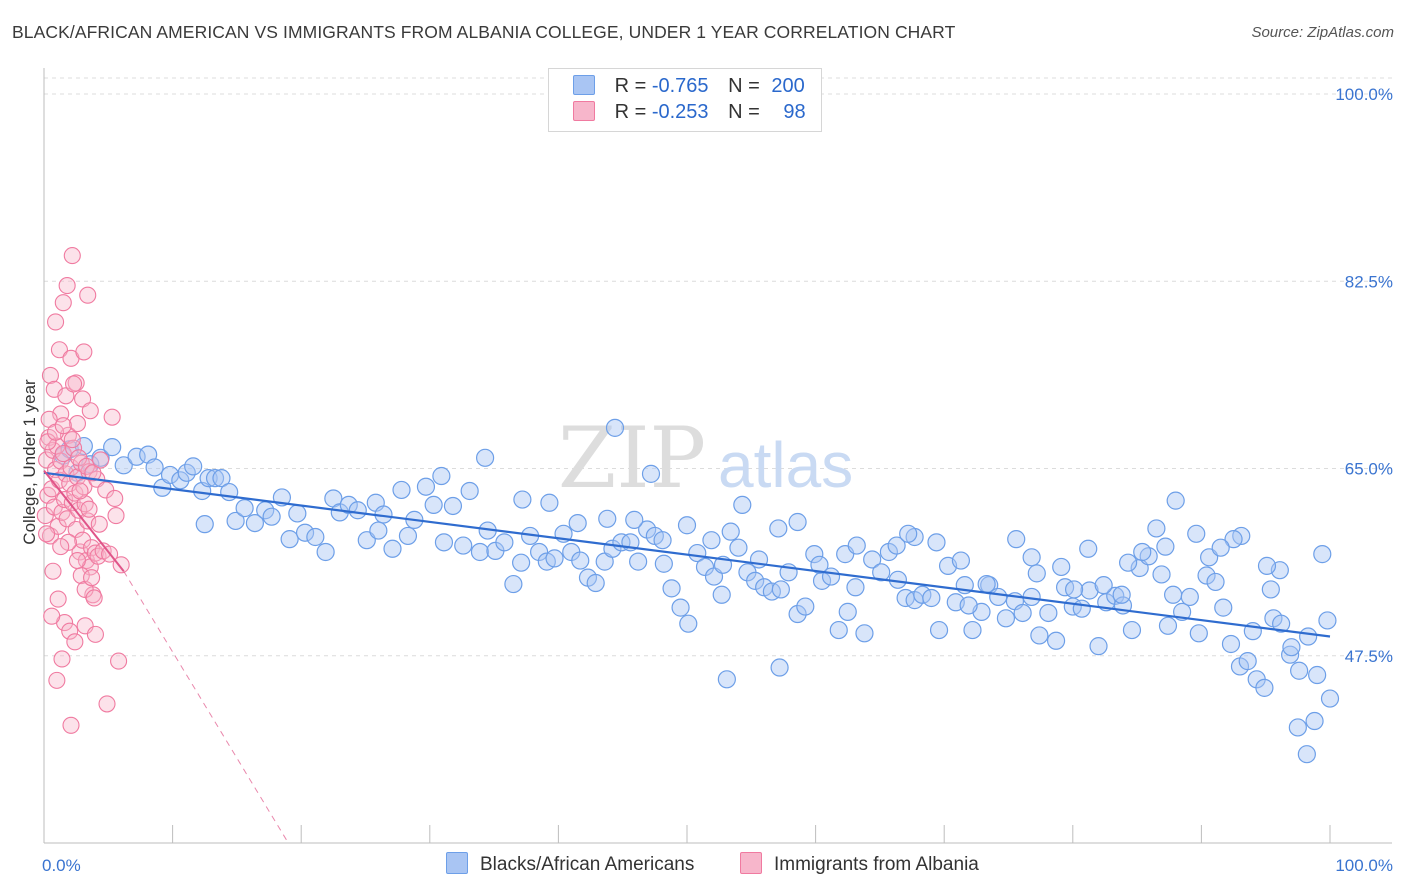  I want to click on x-tick-label: 100.0%, so click(1364, 865).